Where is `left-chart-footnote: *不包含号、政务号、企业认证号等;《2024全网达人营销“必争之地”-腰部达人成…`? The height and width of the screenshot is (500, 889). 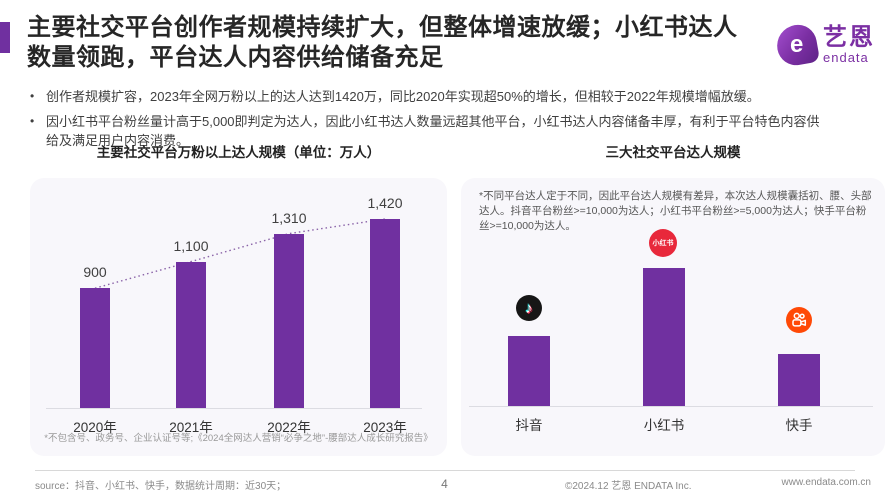
left-chart-footnote: *不包含号、政务号、企业认证号等;《2024全网达人营销“必争之地”-腰部达人成… is located at coordinates (238, 438).